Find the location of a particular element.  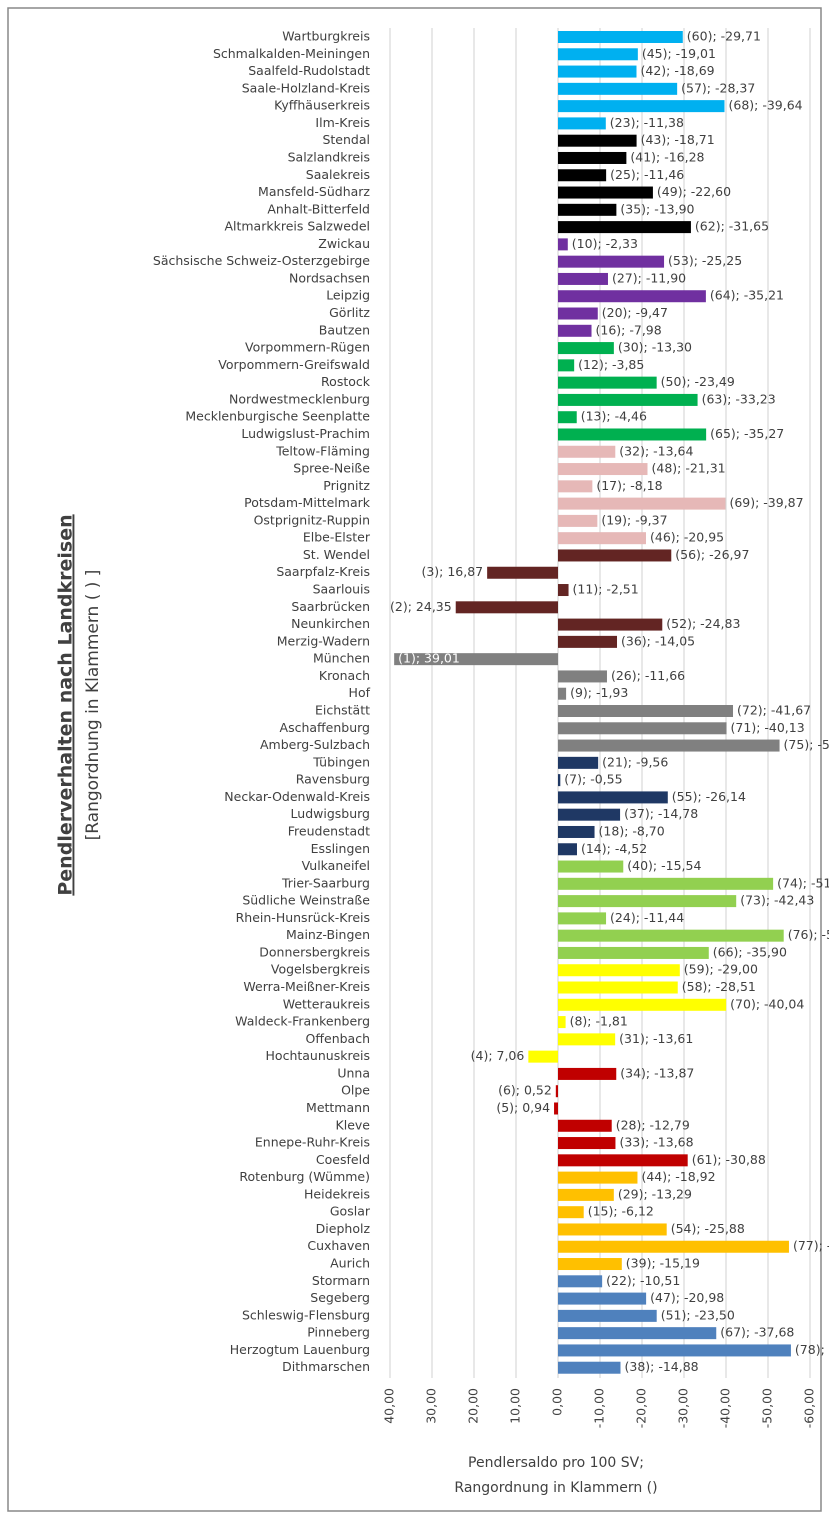

y-tick-label: Mettmann is located at coordinates (338, 1107).